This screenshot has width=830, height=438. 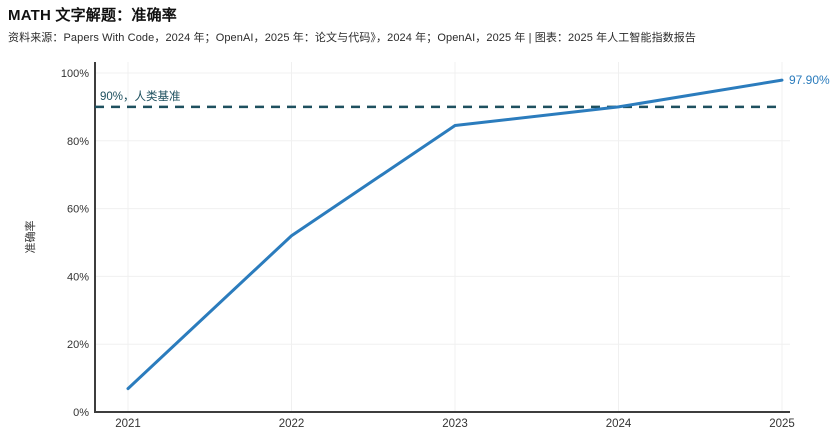 I want to click on x-tick-label: 2021, so click(x=128, y=424).